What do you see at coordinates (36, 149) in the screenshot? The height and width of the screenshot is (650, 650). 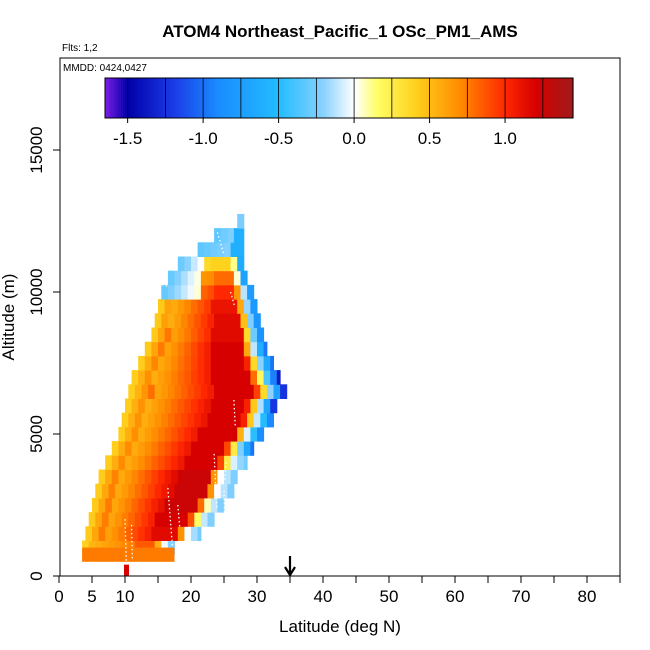 I see `y-tick-label: 15000` at bounding box center [36, 149].